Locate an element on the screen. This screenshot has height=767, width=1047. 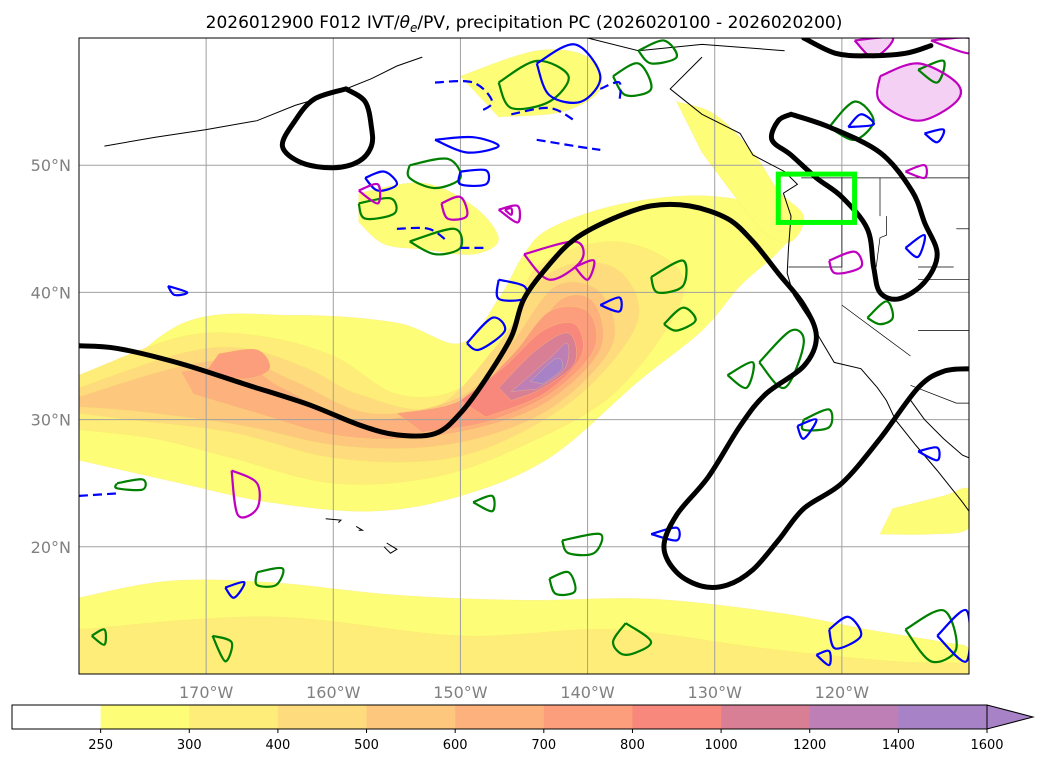
colorbar-tick-label: 300 is located at coordinates (189, 745).